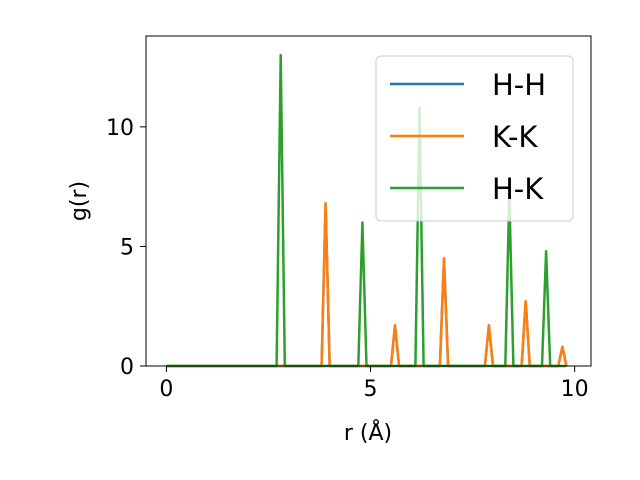 This screenshot has height=480, width=640. I want to click on legend-label-h-k: H-K, so click(518, 189).